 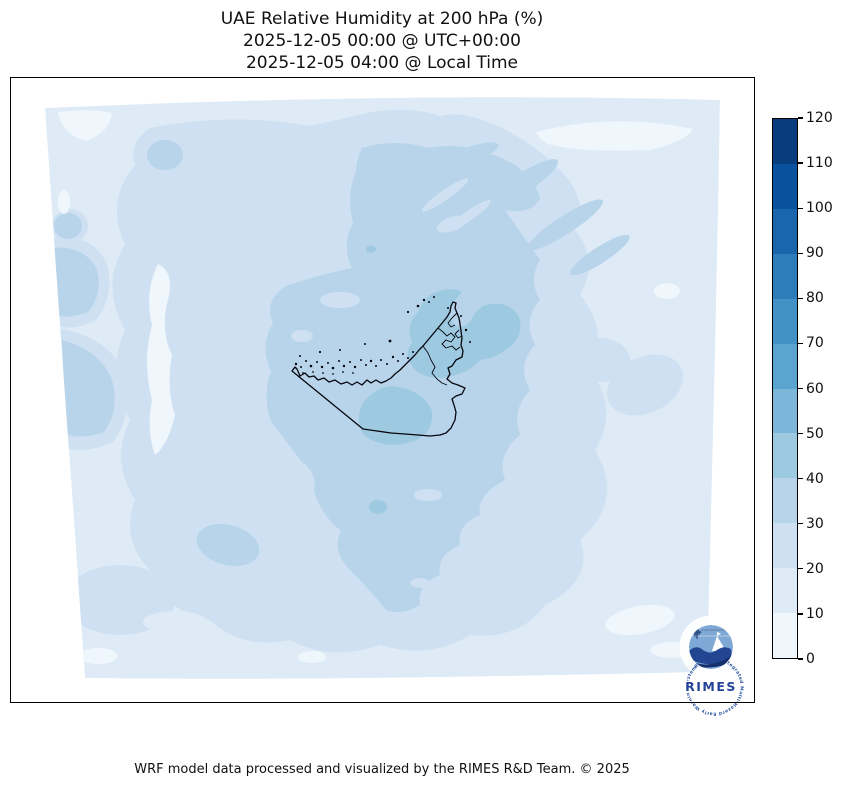 What do you see at coordinates (815, 433) in the screenshot?
I see `colorbar-tick-label-50: 50` at bounding box center [815, 433].